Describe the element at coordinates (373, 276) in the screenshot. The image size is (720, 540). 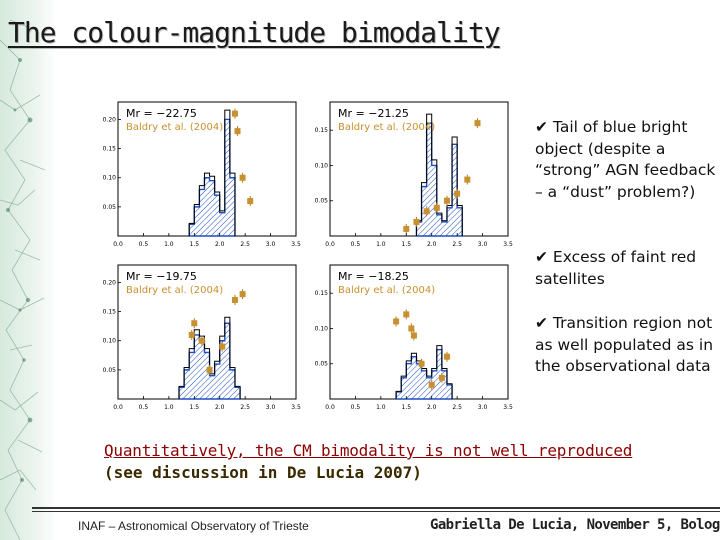
I see `magnitude-label: Mr = −18.25` at that location.